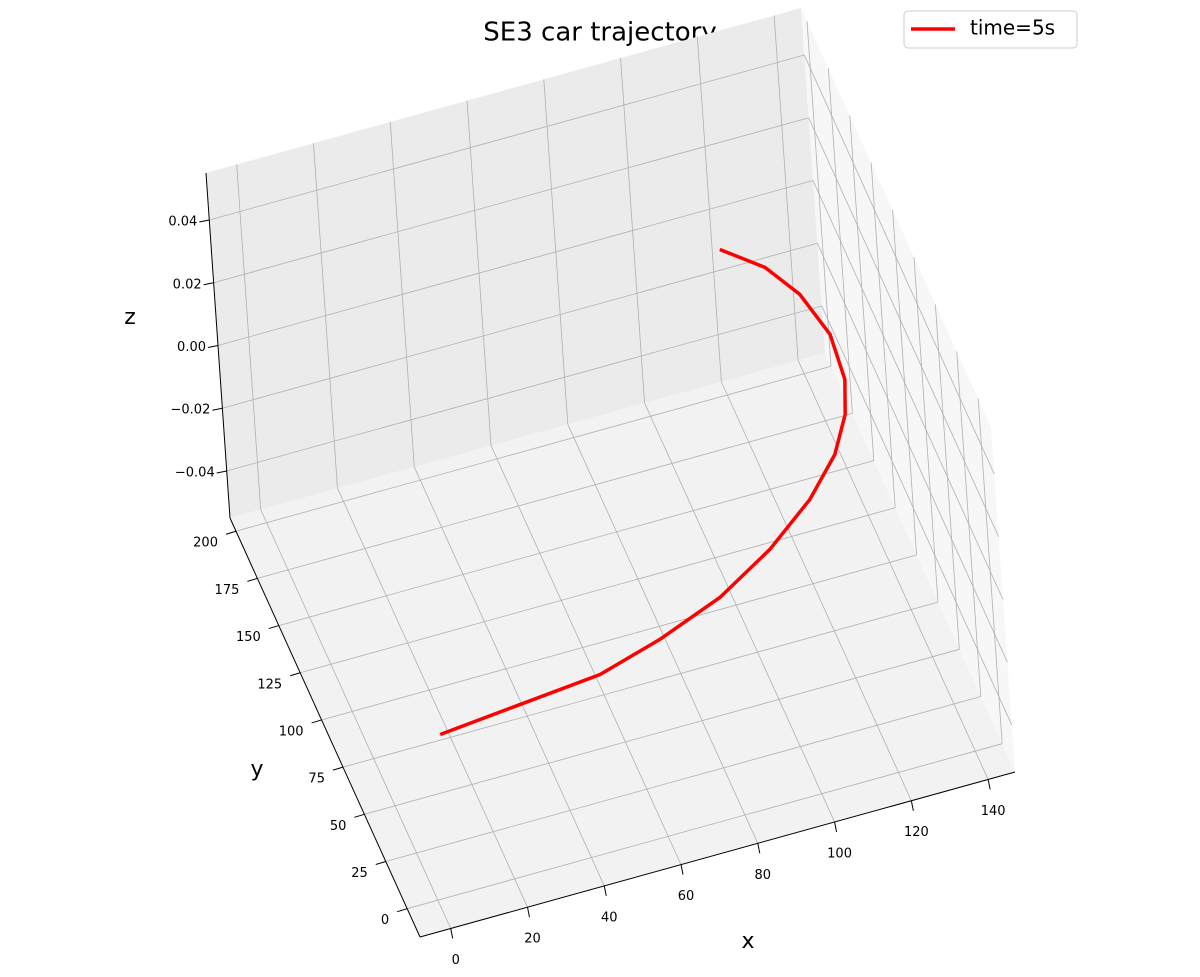 The image size is (1200, 977). I want to click on z-axis-label: z, so click(130, 317).